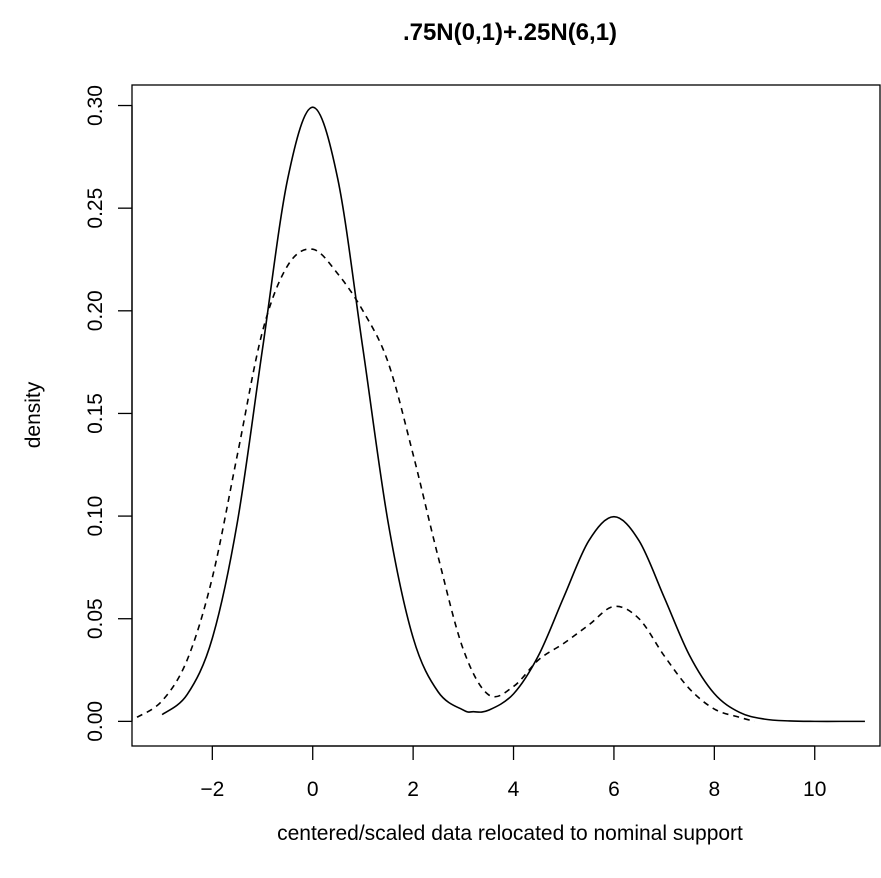 Image resolution: width=881 pixels, height=878 pixels. What do you see at coordinates (714, 789) in the screenshot?
I see `x-tick-label: 8` at bounding box center [714, 789].